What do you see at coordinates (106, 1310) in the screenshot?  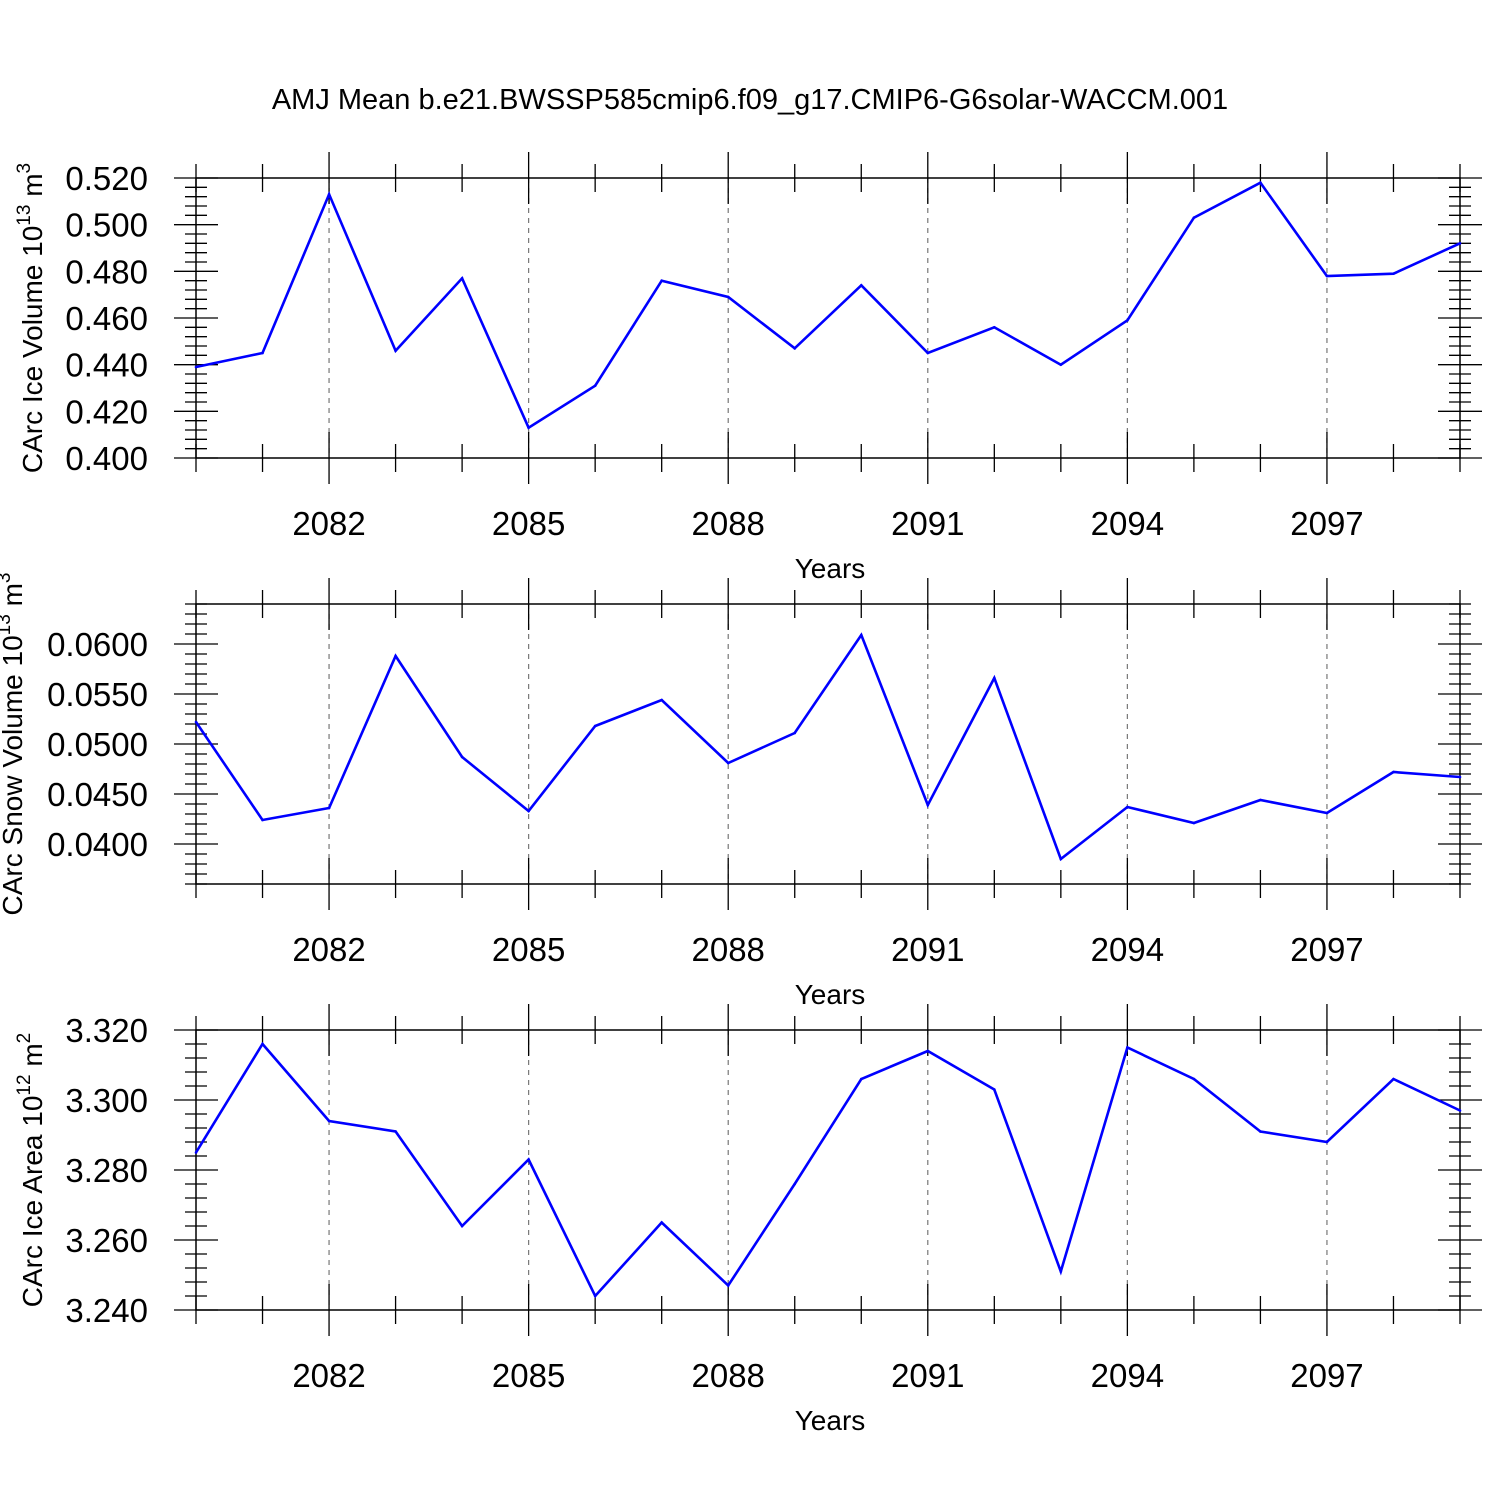 I see `y-tick-label: 3.240` at bounding box center [106, 1310].